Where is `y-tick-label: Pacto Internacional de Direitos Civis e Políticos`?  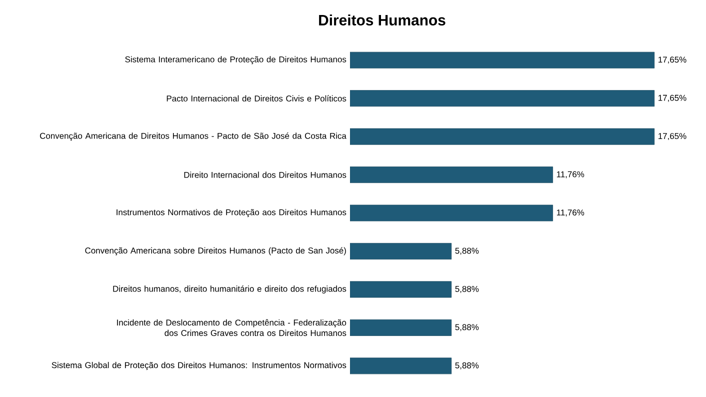 y-tick-label: Pacto Internacional de Direitos Civis e Políticos is located at coordinates (256, 98).